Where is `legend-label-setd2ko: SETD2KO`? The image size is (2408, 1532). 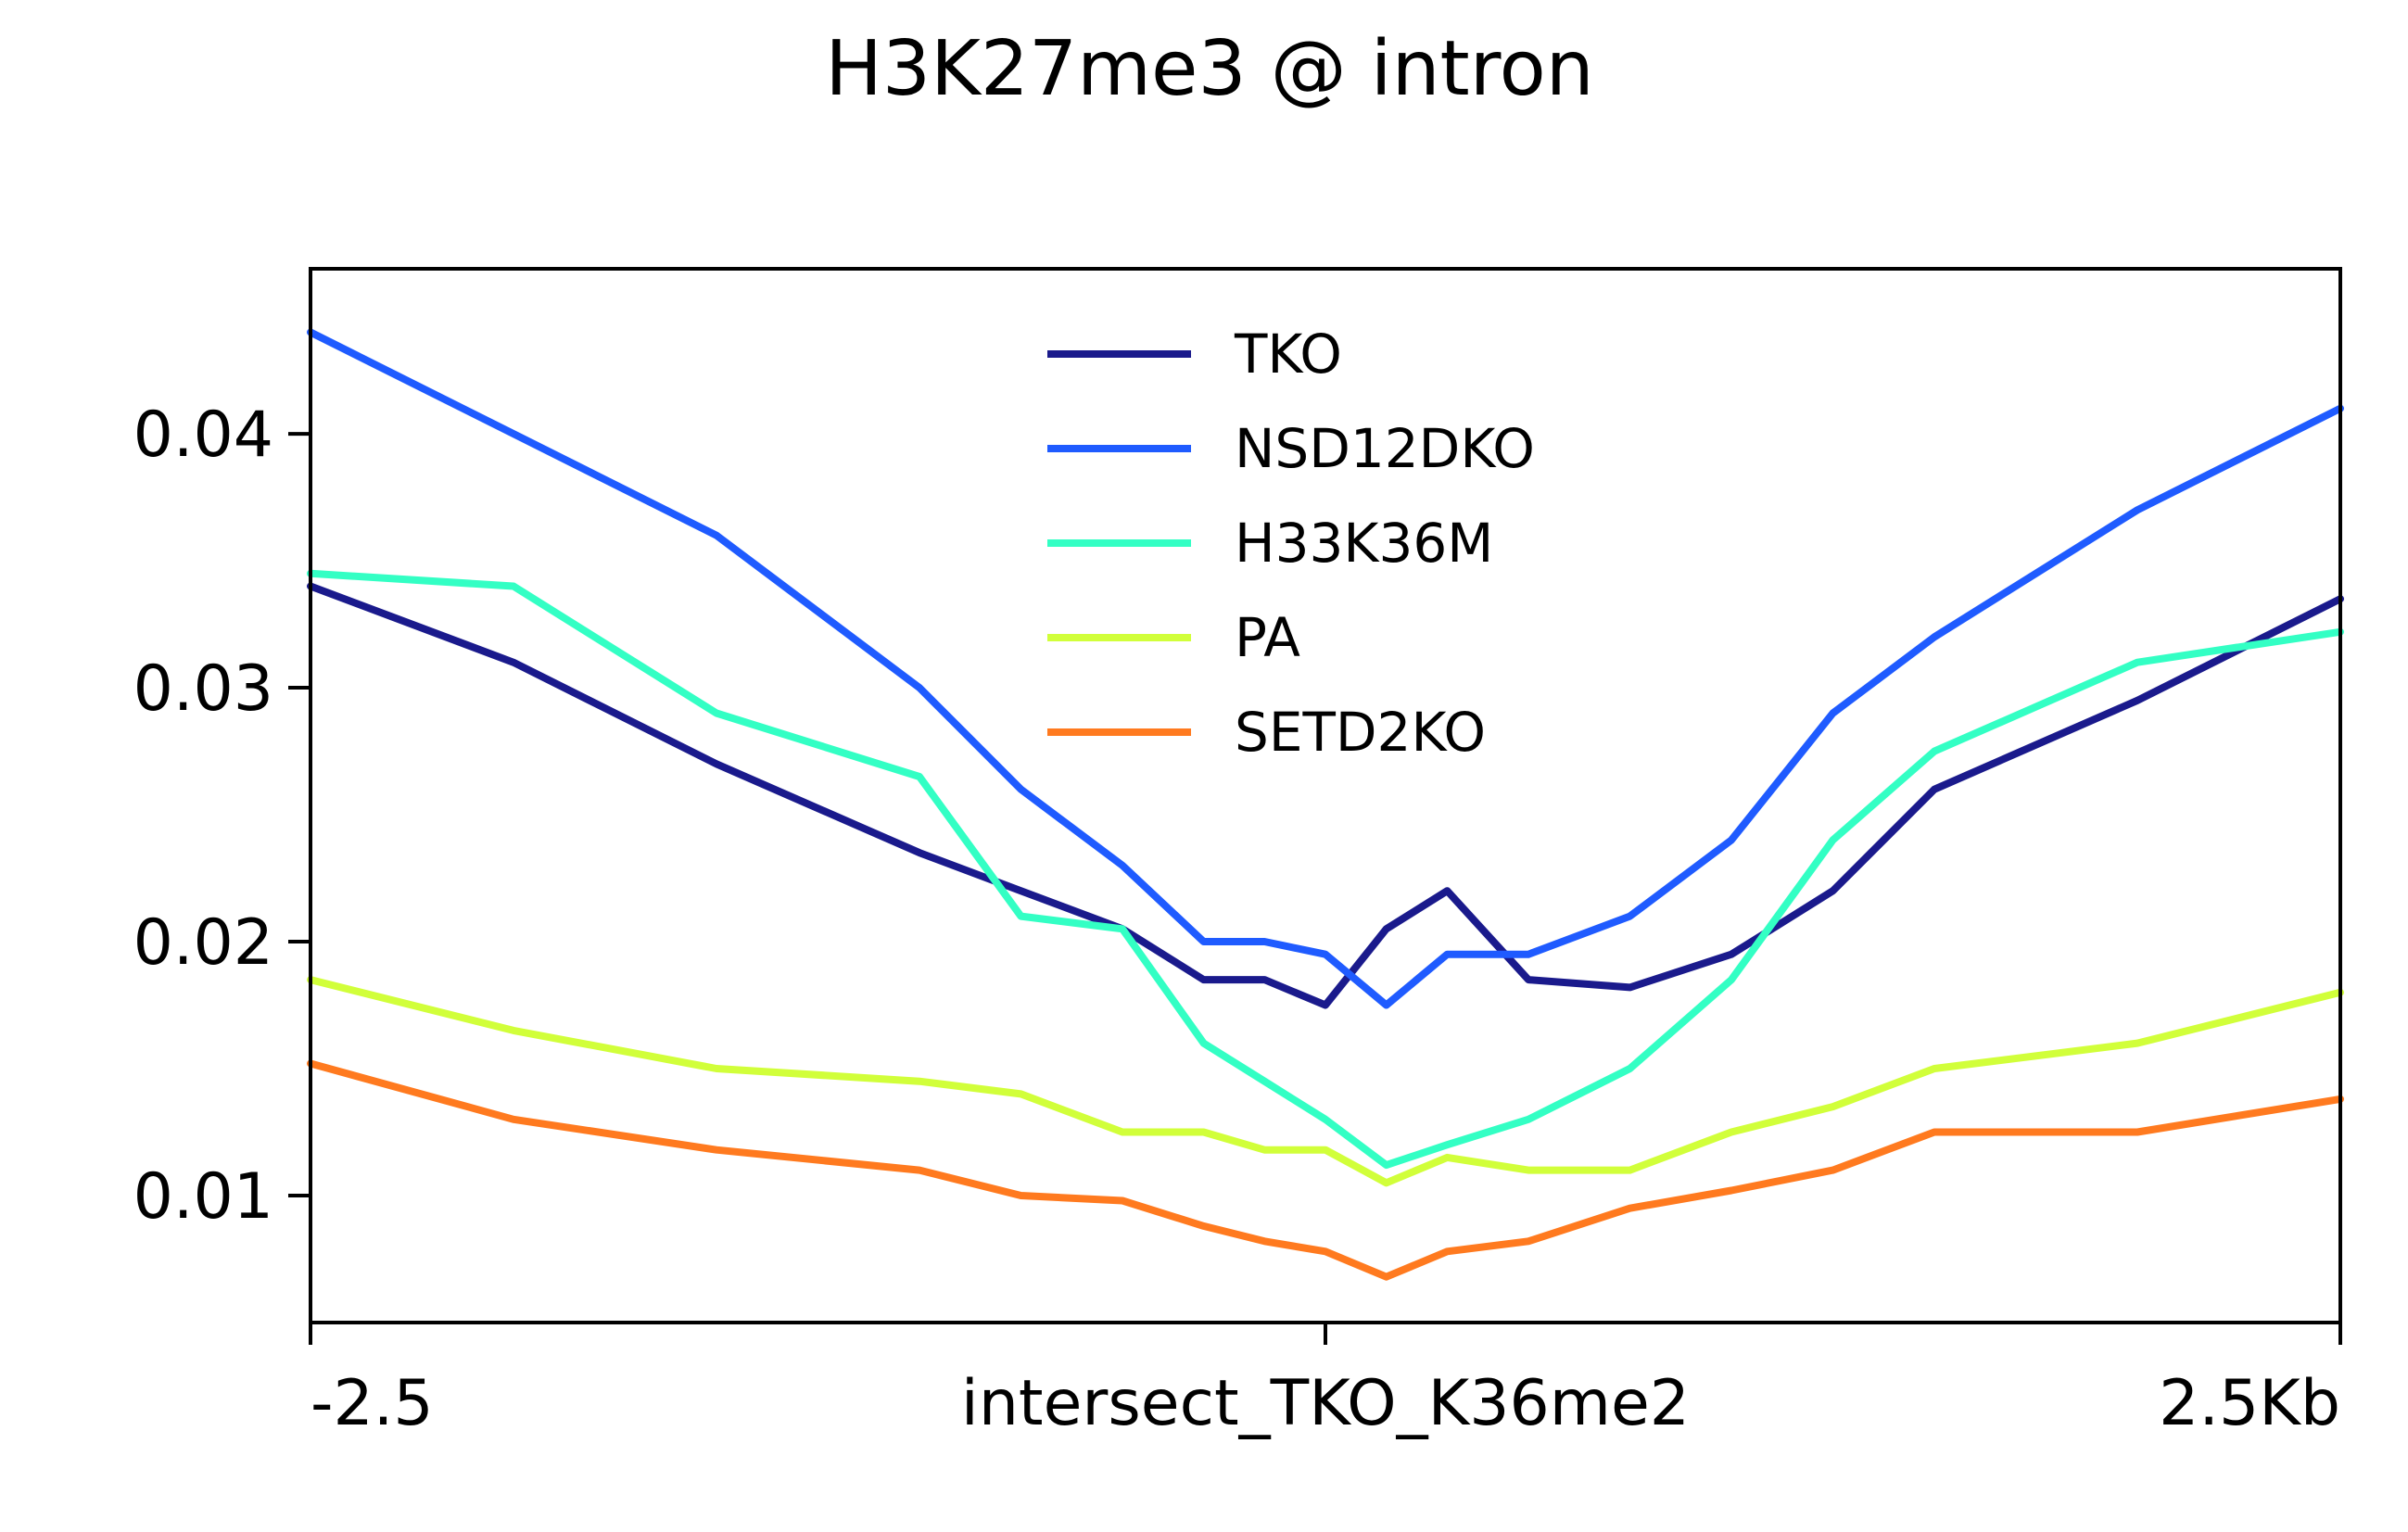
legend-label-setd2ko: SETD2KO is located at coordinates (1360, 733).